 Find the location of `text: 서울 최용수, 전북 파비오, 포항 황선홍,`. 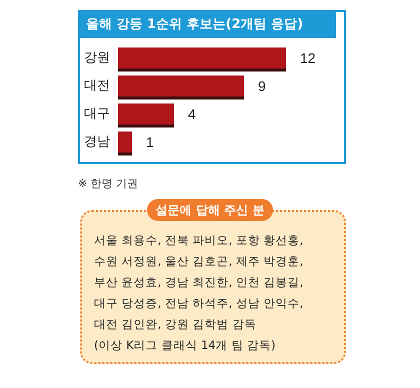

text: 서울 최용수, 전북 파비오, 포항 황선홍, is located at coordinates (199, 240).